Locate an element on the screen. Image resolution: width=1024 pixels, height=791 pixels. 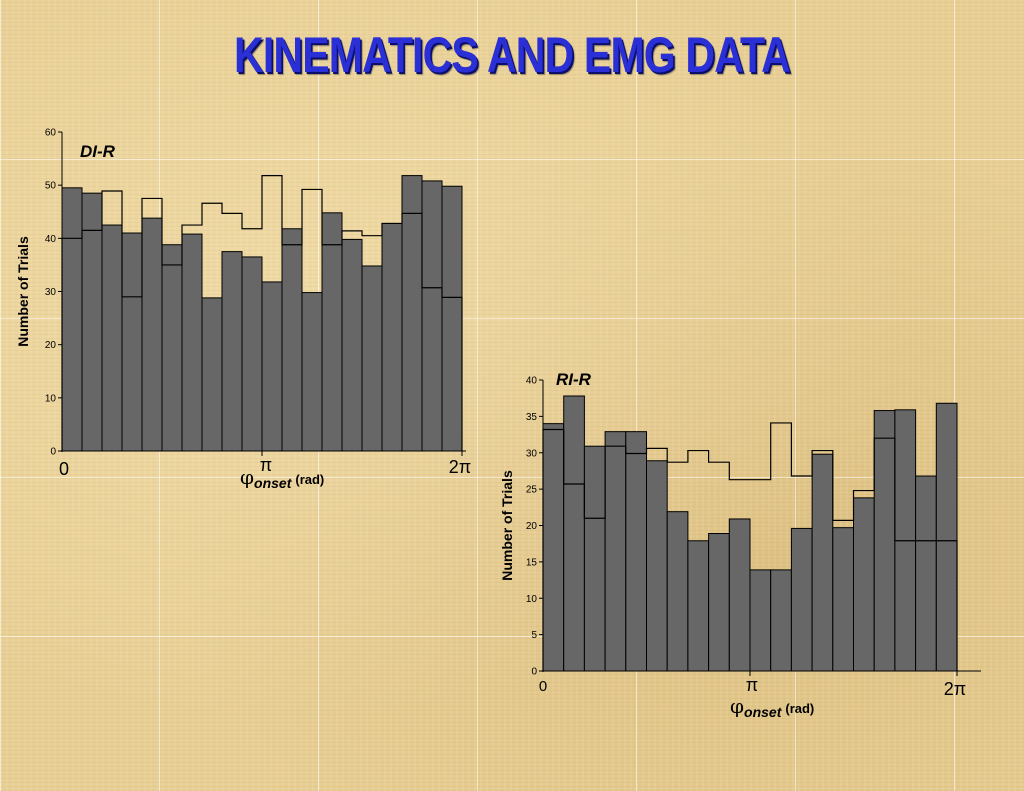
y-tick-label: 35 is located at coordinates (532, 417).